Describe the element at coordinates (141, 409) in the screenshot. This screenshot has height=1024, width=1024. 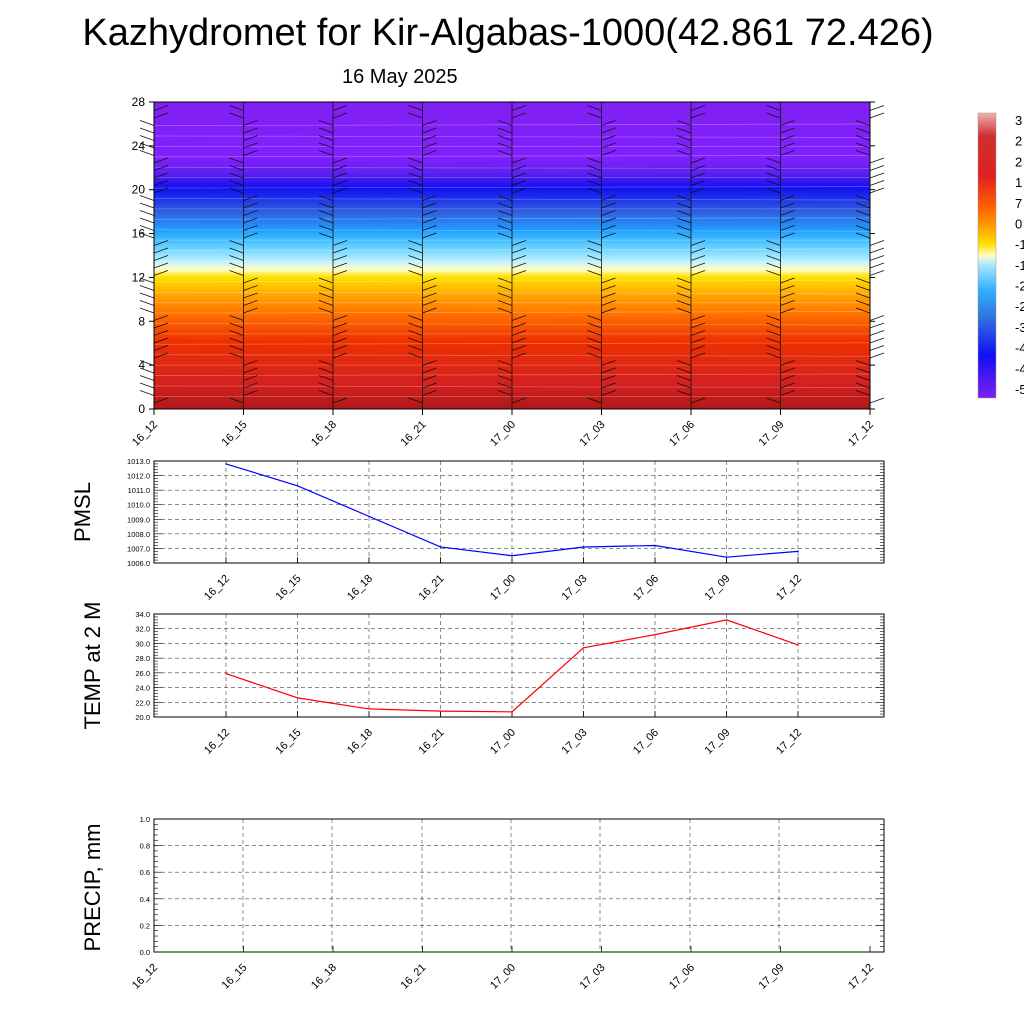
I see `heatmap-y-tick-label: 0` at that location.